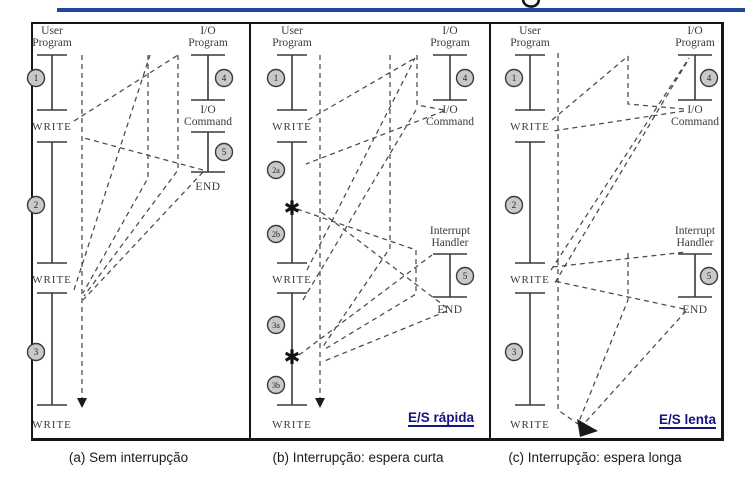 This screenshot has width=747, height=487. I want to click on caption-panel-a: (a) Sem interrupção, so click(128, 457).